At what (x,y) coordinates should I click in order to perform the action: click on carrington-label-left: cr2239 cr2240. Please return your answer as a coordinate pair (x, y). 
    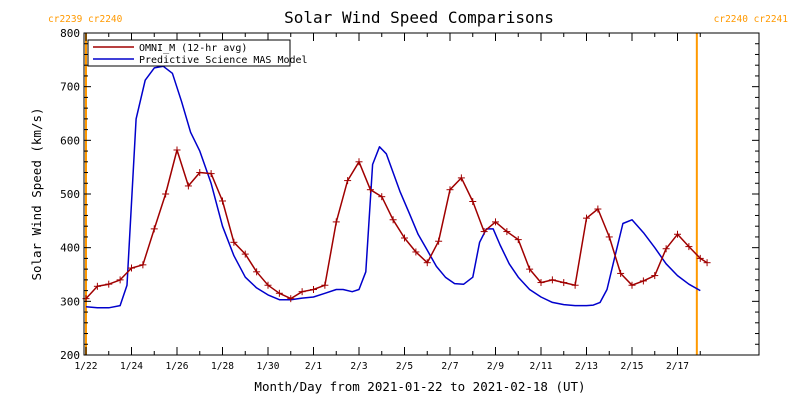
    Looking at the image, I should click on (85, 19).